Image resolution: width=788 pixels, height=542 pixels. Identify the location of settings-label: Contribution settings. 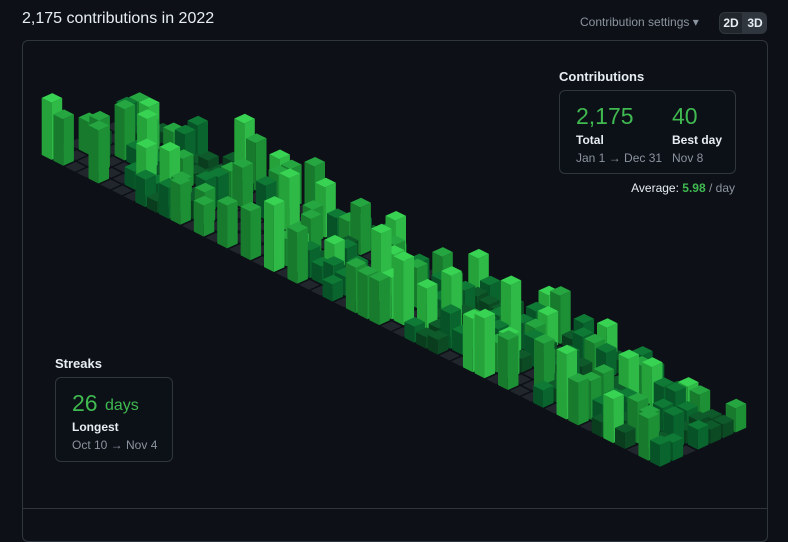
(635, 22).